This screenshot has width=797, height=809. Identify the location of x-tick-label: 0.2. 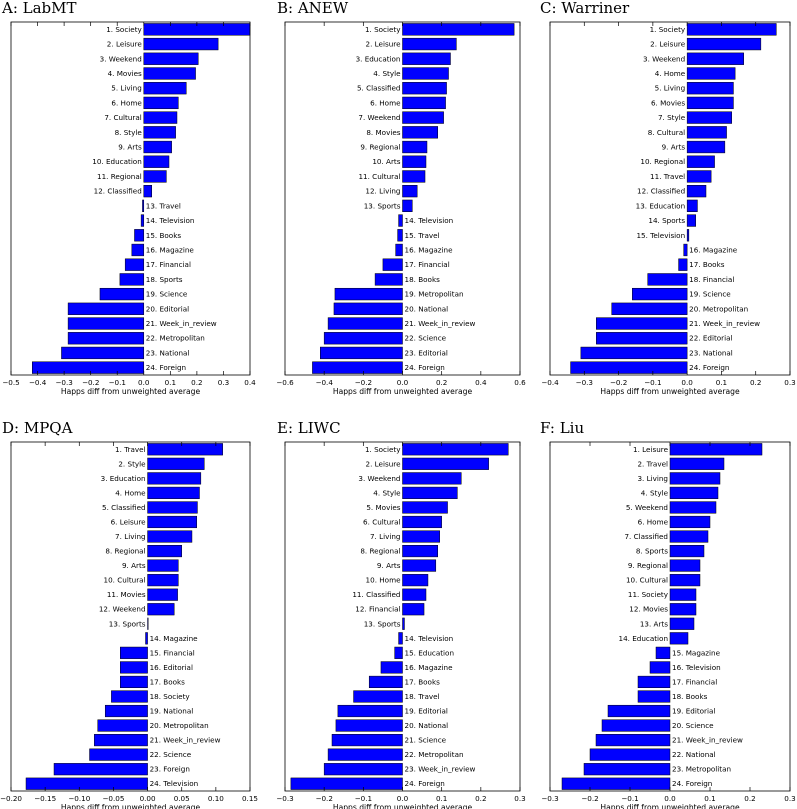
(749, 798).